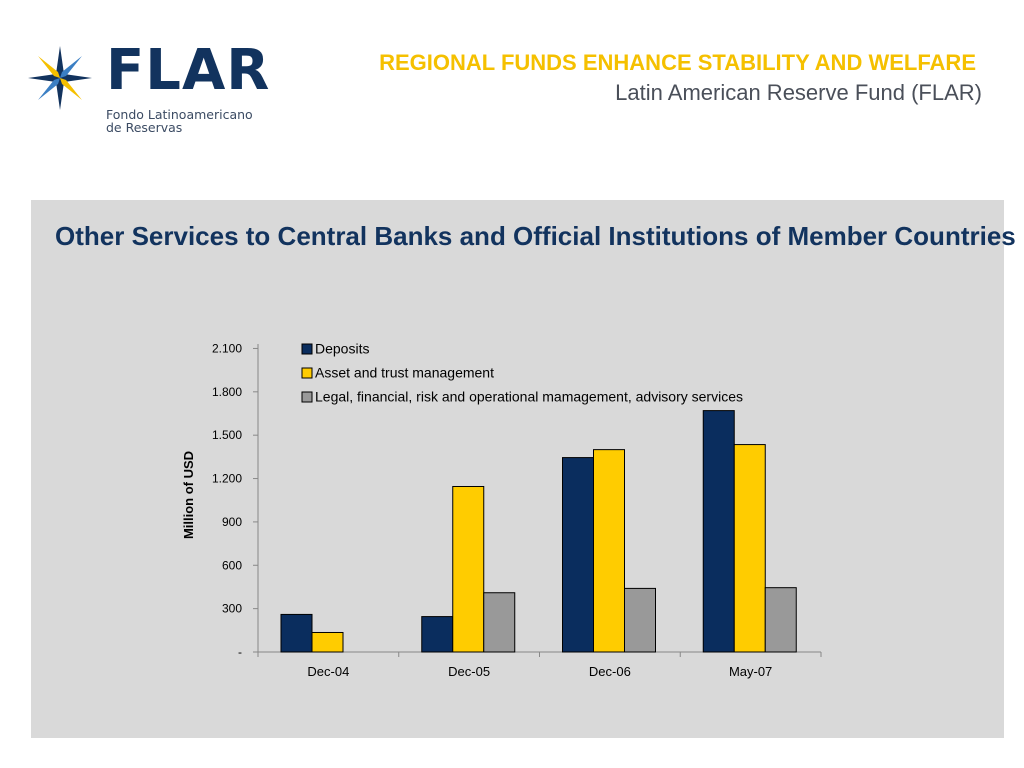 The height and width of the screenshot is (768, 1024). What do you see at coordinates (469, 671) in the screenshot?
I see `x-tick-label: Dec-05` at bounding box center [469, 671].